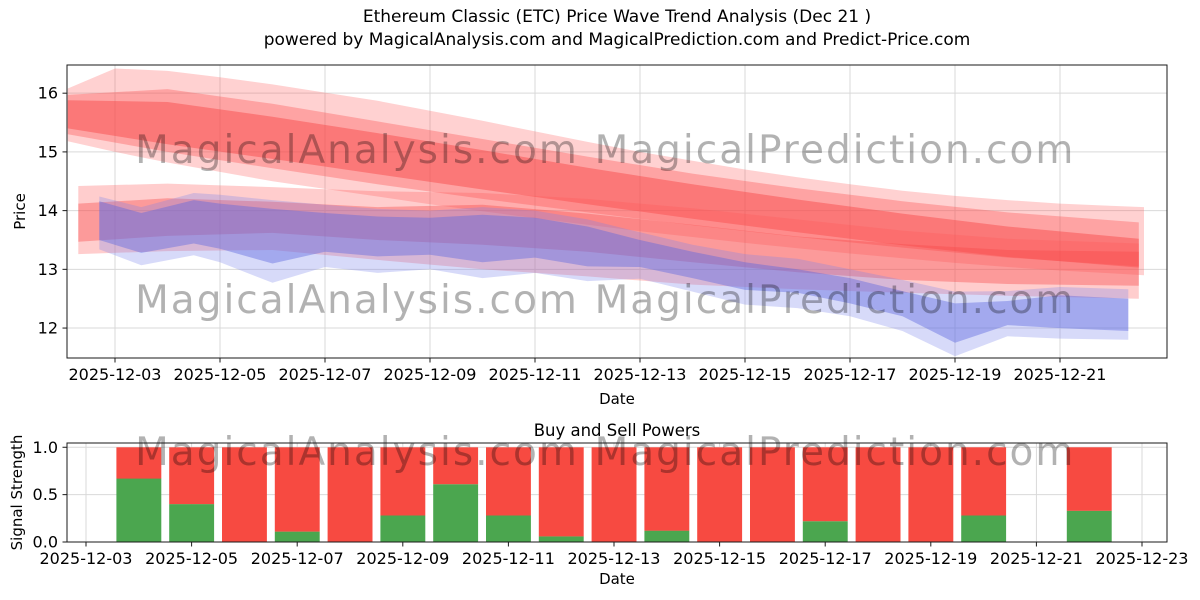 This screenshot has height=600, width=1200. What do you see at coordinates (48, 328) in the screenshot?
I see `y-tick-label: 12` at bounding box center [48, 328].